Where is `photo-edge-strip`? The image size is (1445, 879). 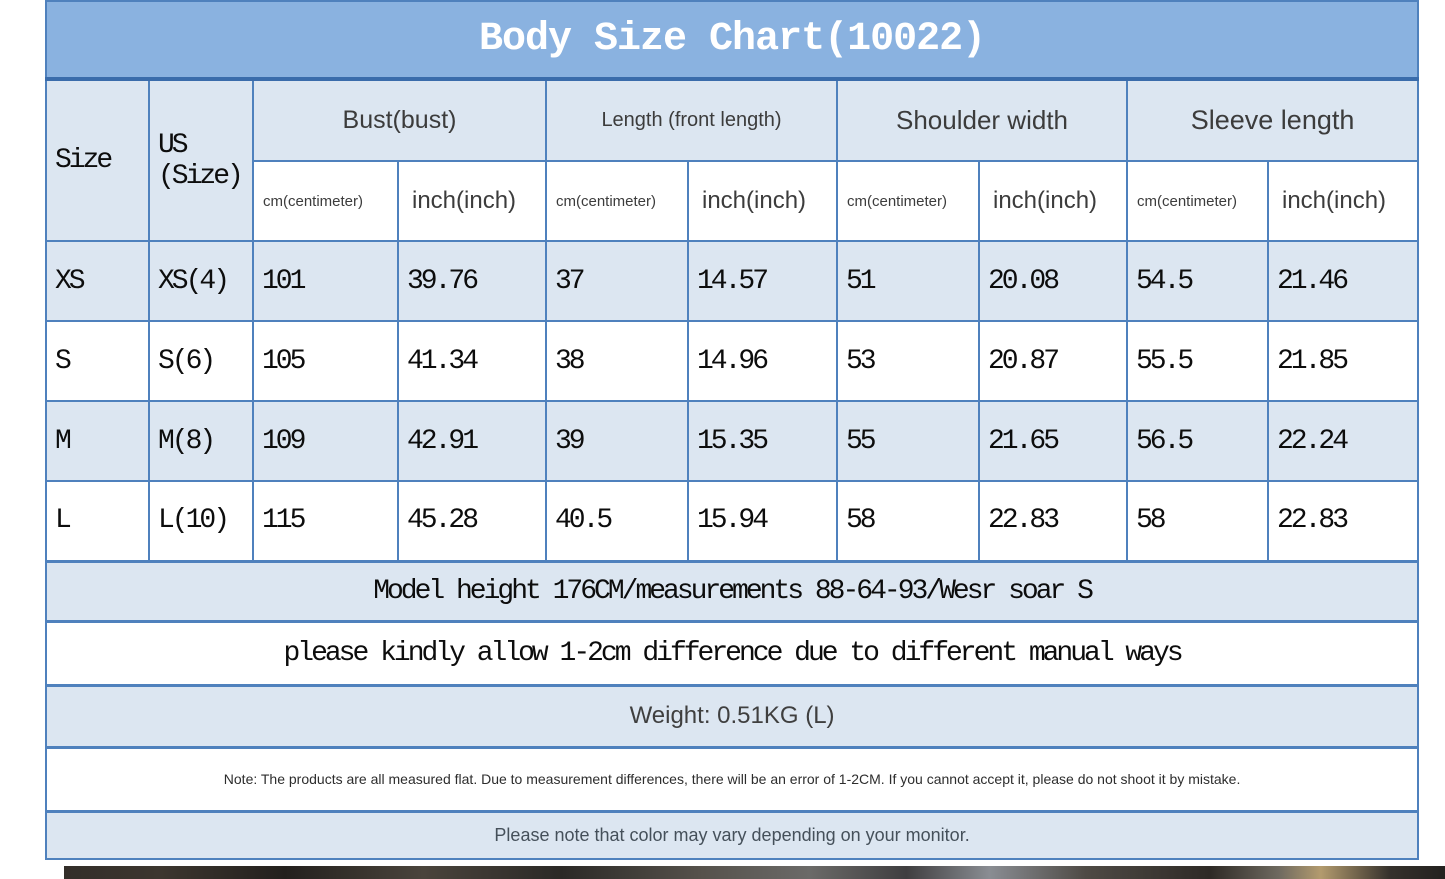 photo-edge-strip is located at coordinates (754, 872).